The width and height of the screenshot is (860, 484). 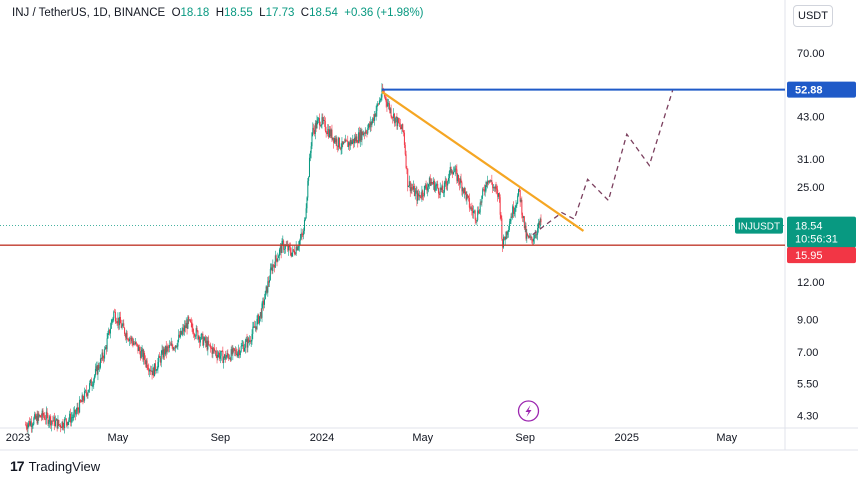 What do you see at coordinates (813, 16) in the screenshot?
I see `currency-button: USDT` at bounding box center [813, 16].